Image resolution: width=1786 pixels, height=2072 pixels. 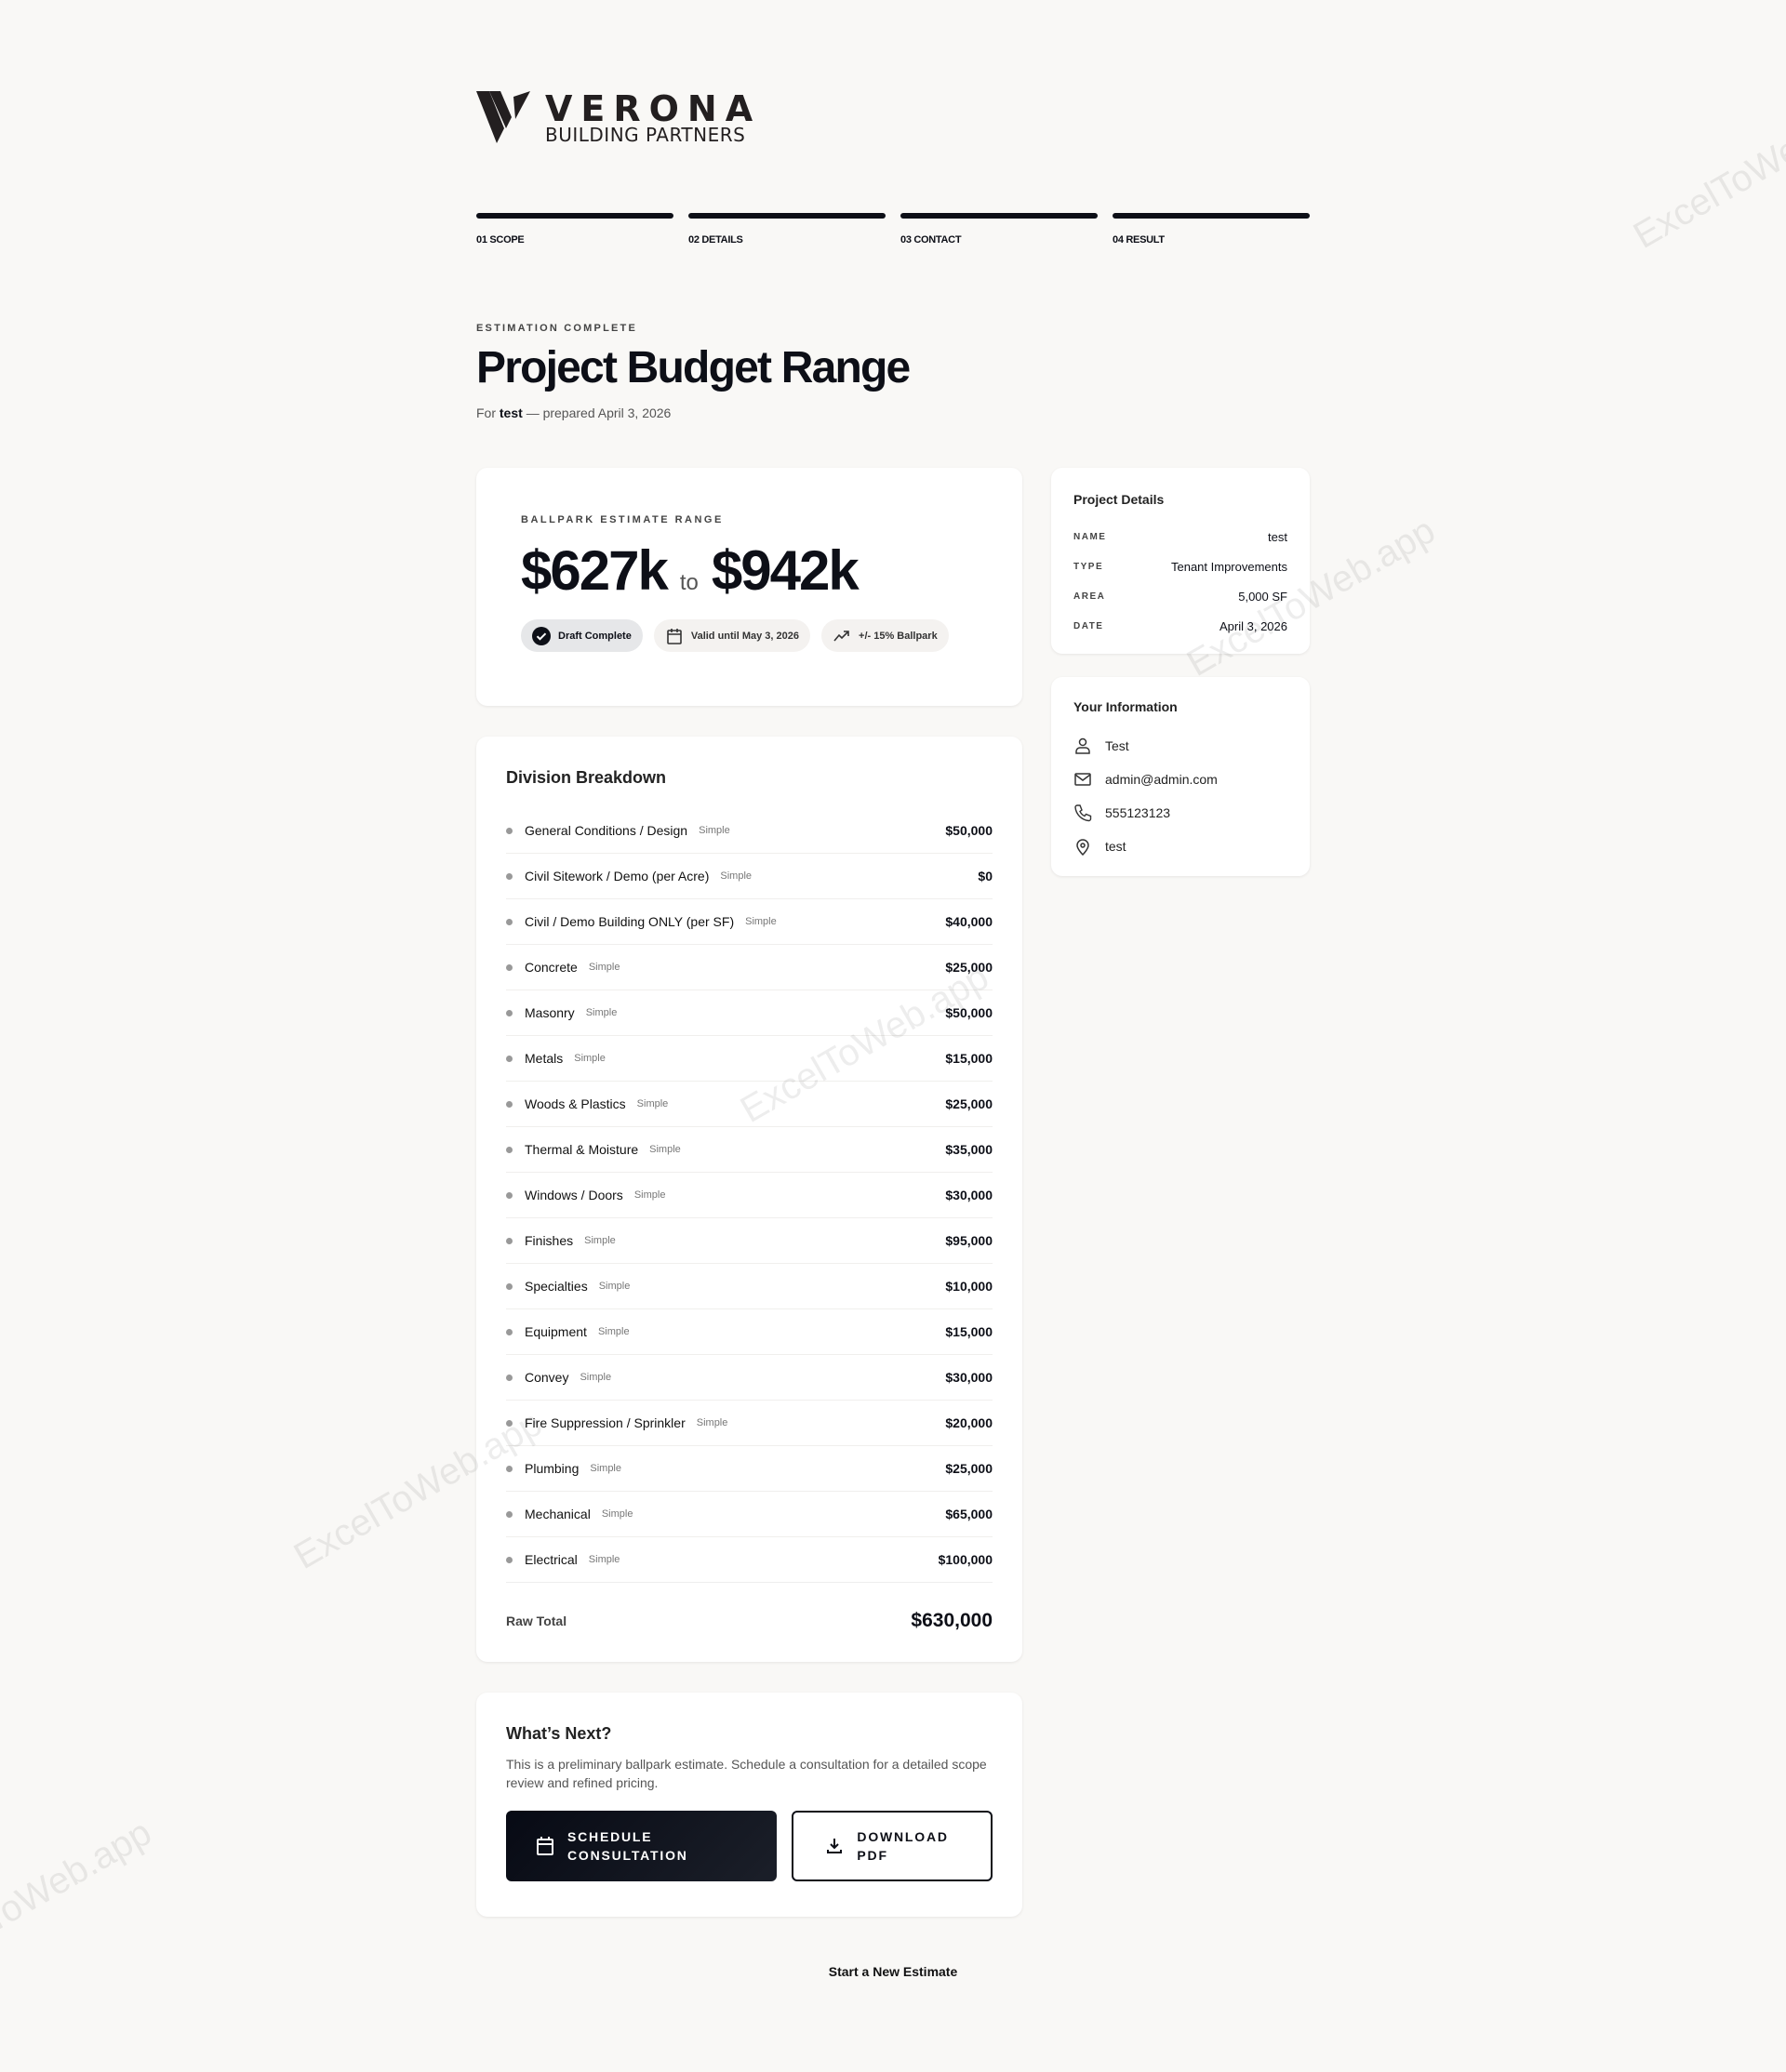 What do you see at coordinates (582, 1149) in the screenshot?
I see `division-name: Thermal & Moisture` at bounding box center [582, 1149].